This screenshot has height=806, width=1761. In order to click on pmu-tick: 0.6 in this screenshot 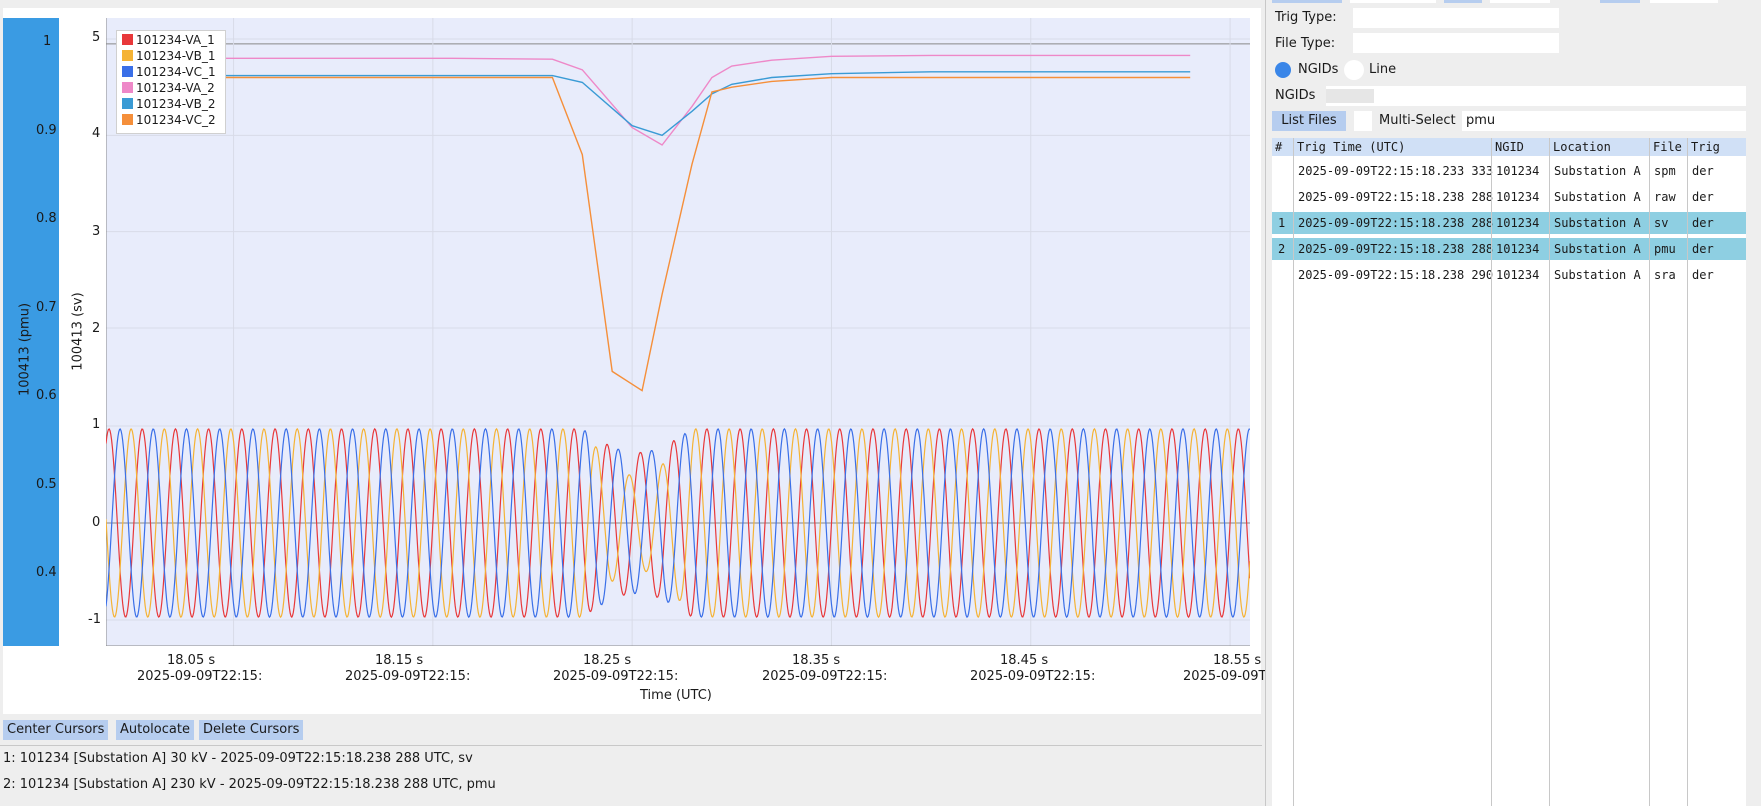, I will do `click(46, 395)`.